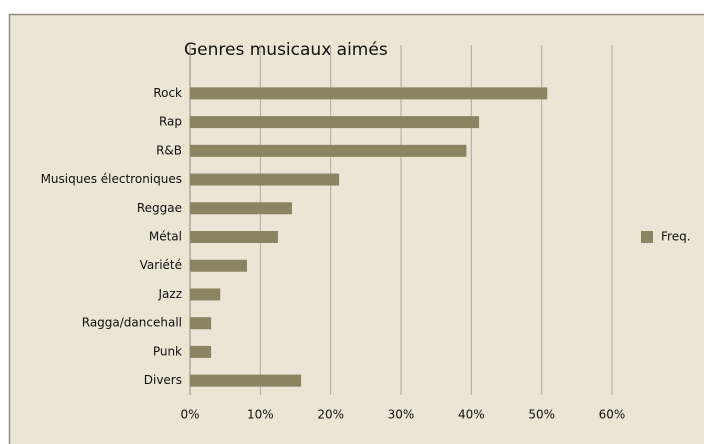 This screenshot has width=704, height=444. Describe the element at coordinates (471, 415) in the screenshot. I see `x-tick-label: 40%` at that location.